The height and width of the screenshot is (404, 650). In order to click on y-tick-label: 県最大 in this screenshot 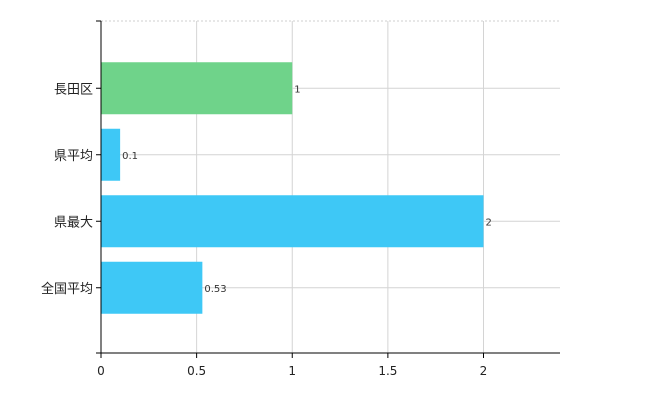, I will do `click(73, 222)`.